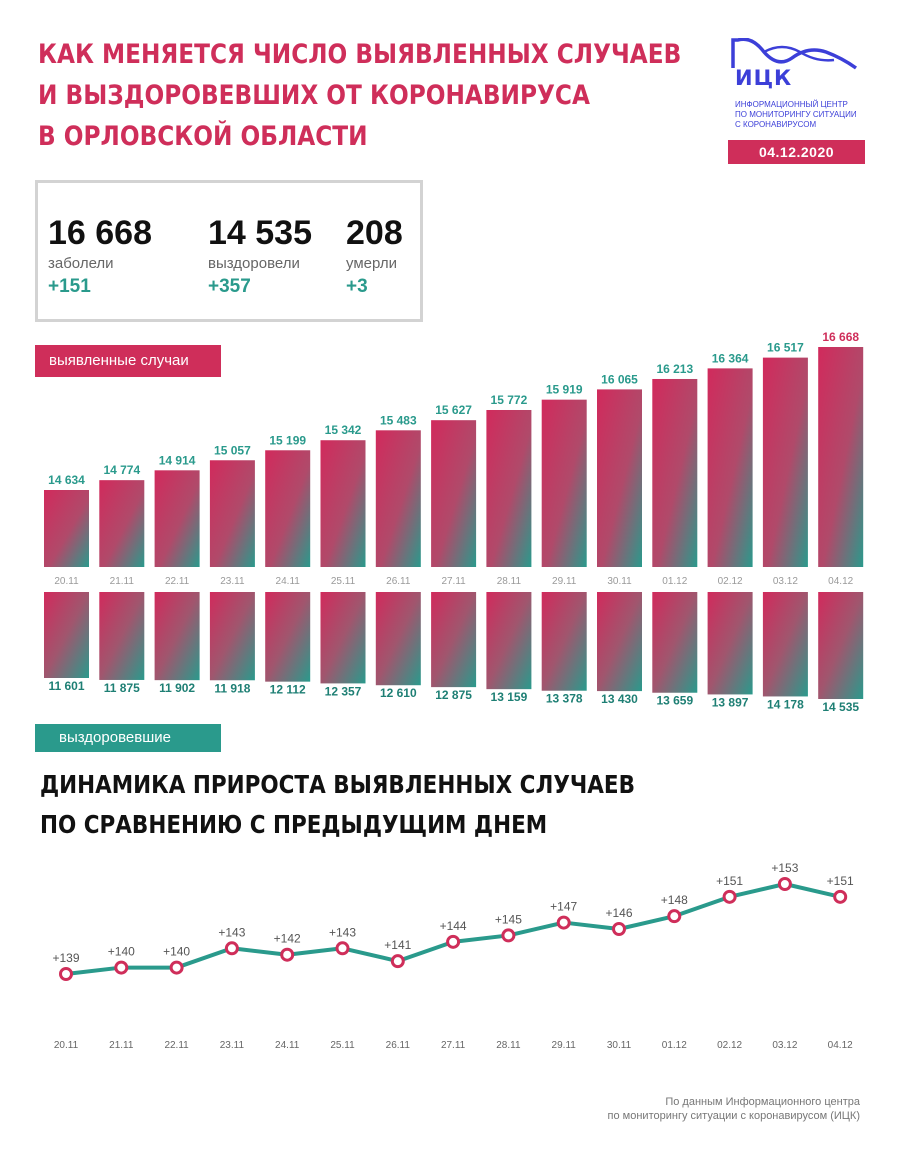 Image resolution: width=900 pixels, height=1160 pixels. I want to click on cases-value-label: 16 517, so click(785, 348).